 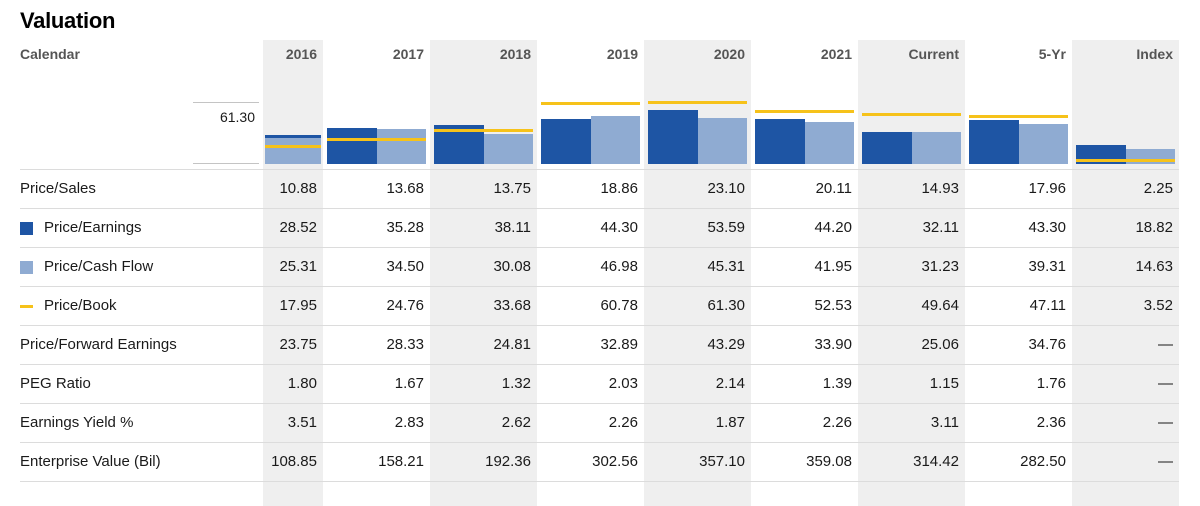 What do you see at coordinates (936, 148) in the screenshot?
I see `price-cash-flow-bar-current` at bounding box center [936, 148].